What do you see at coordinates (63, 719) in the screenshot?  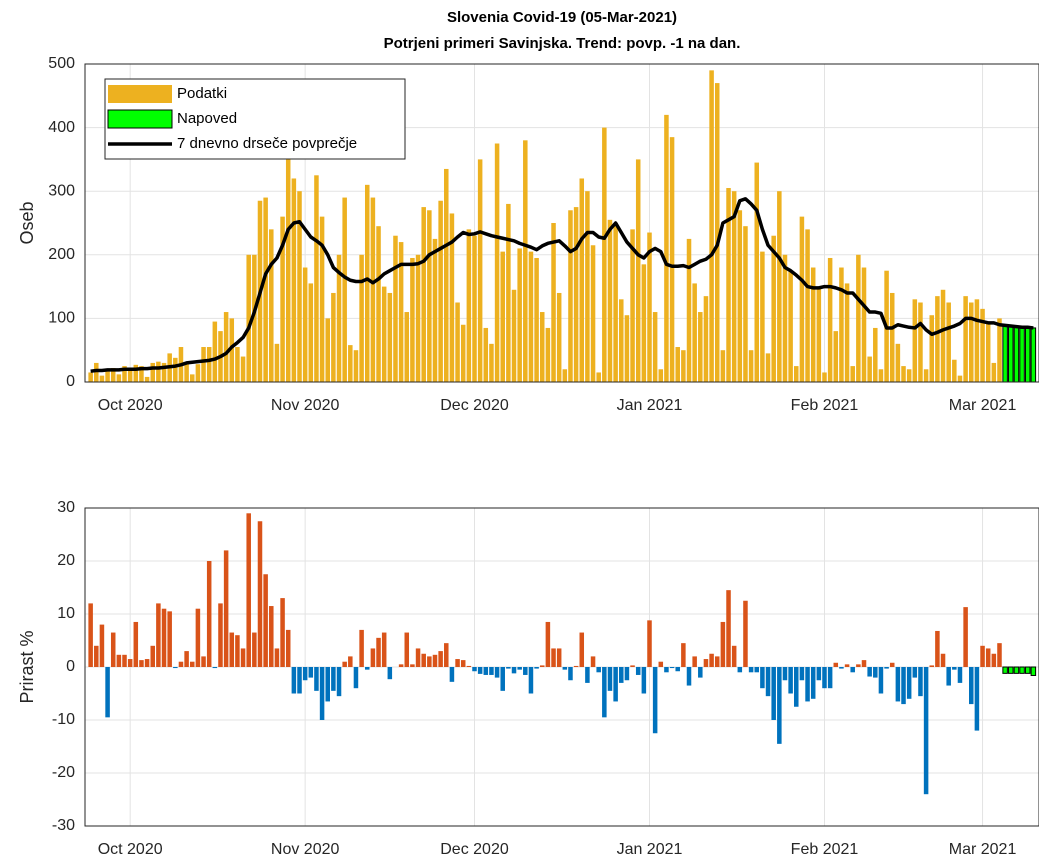 I see `y-tick-label: -10` at bounding box center [63, 719].